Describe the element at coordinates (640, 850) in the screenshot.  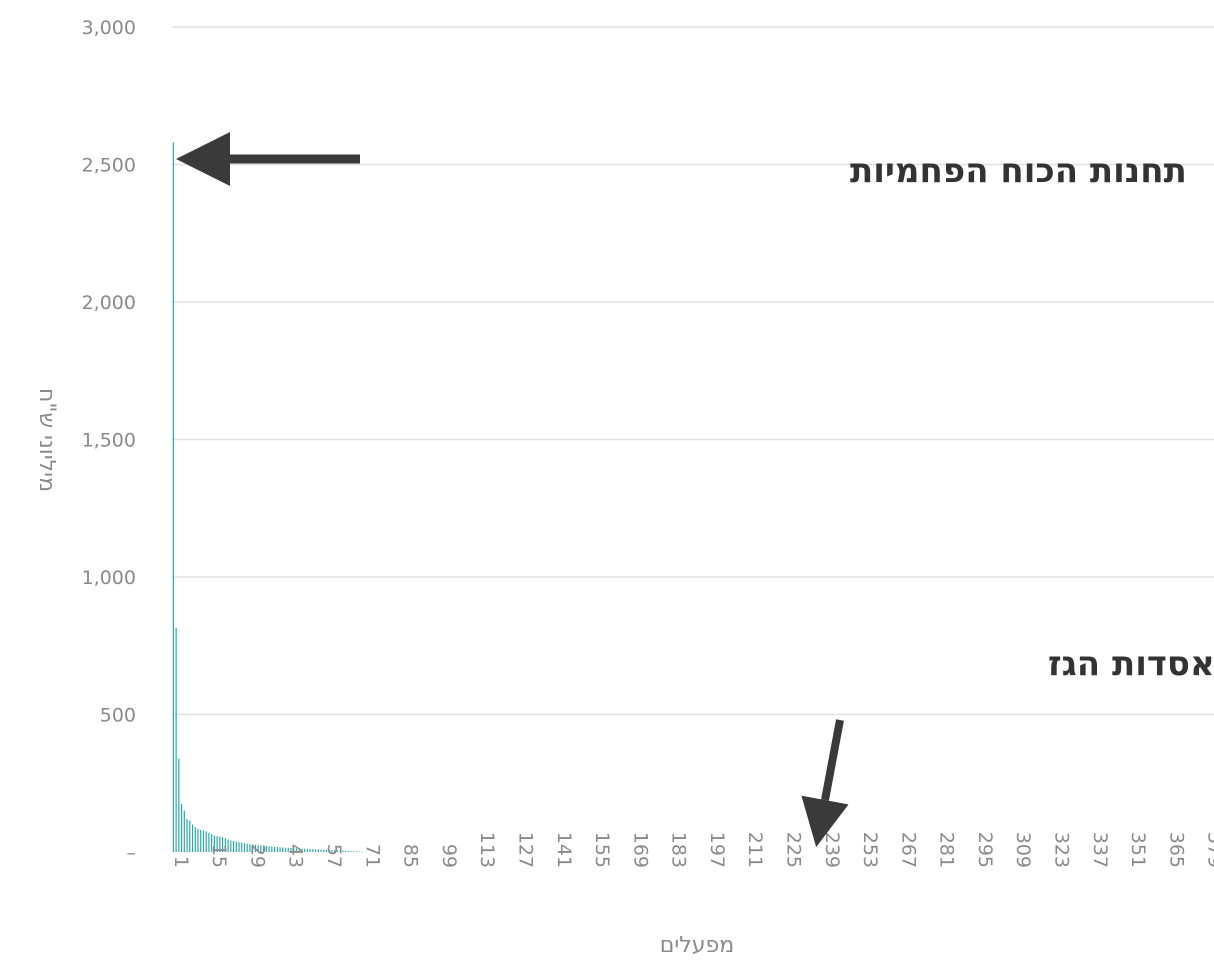
I see `x-tick-label: 169` at that location.